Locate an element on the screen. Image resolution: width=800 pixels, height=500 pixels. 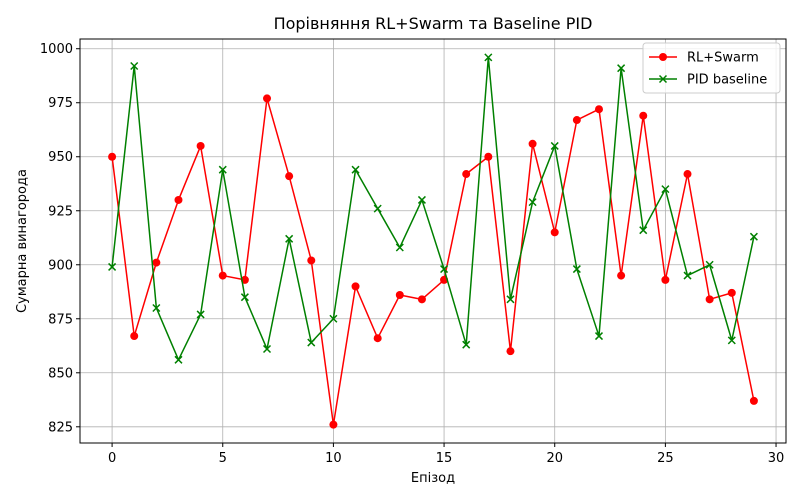
chart-title: Порівняння RL+Swarm та Baseline PID is located at coordinates (433, 23).